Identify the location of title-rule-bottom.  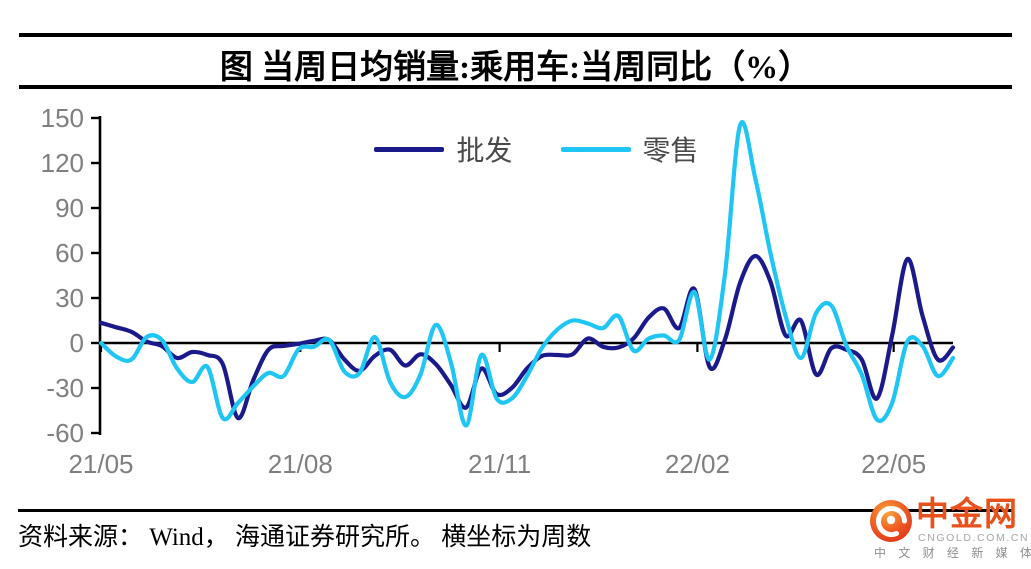
(515, 87).